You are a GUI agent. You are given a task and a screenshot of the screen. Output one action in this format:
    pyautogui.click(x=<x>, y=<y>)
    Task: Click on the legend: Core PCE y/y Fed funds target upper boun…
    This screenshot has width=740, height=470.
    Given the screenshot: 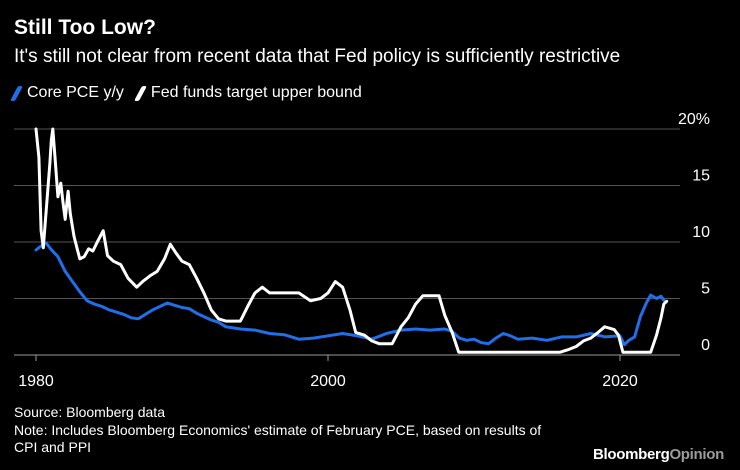 What is the action you would take?
    pyautogui.click(x=193, y=93)
    